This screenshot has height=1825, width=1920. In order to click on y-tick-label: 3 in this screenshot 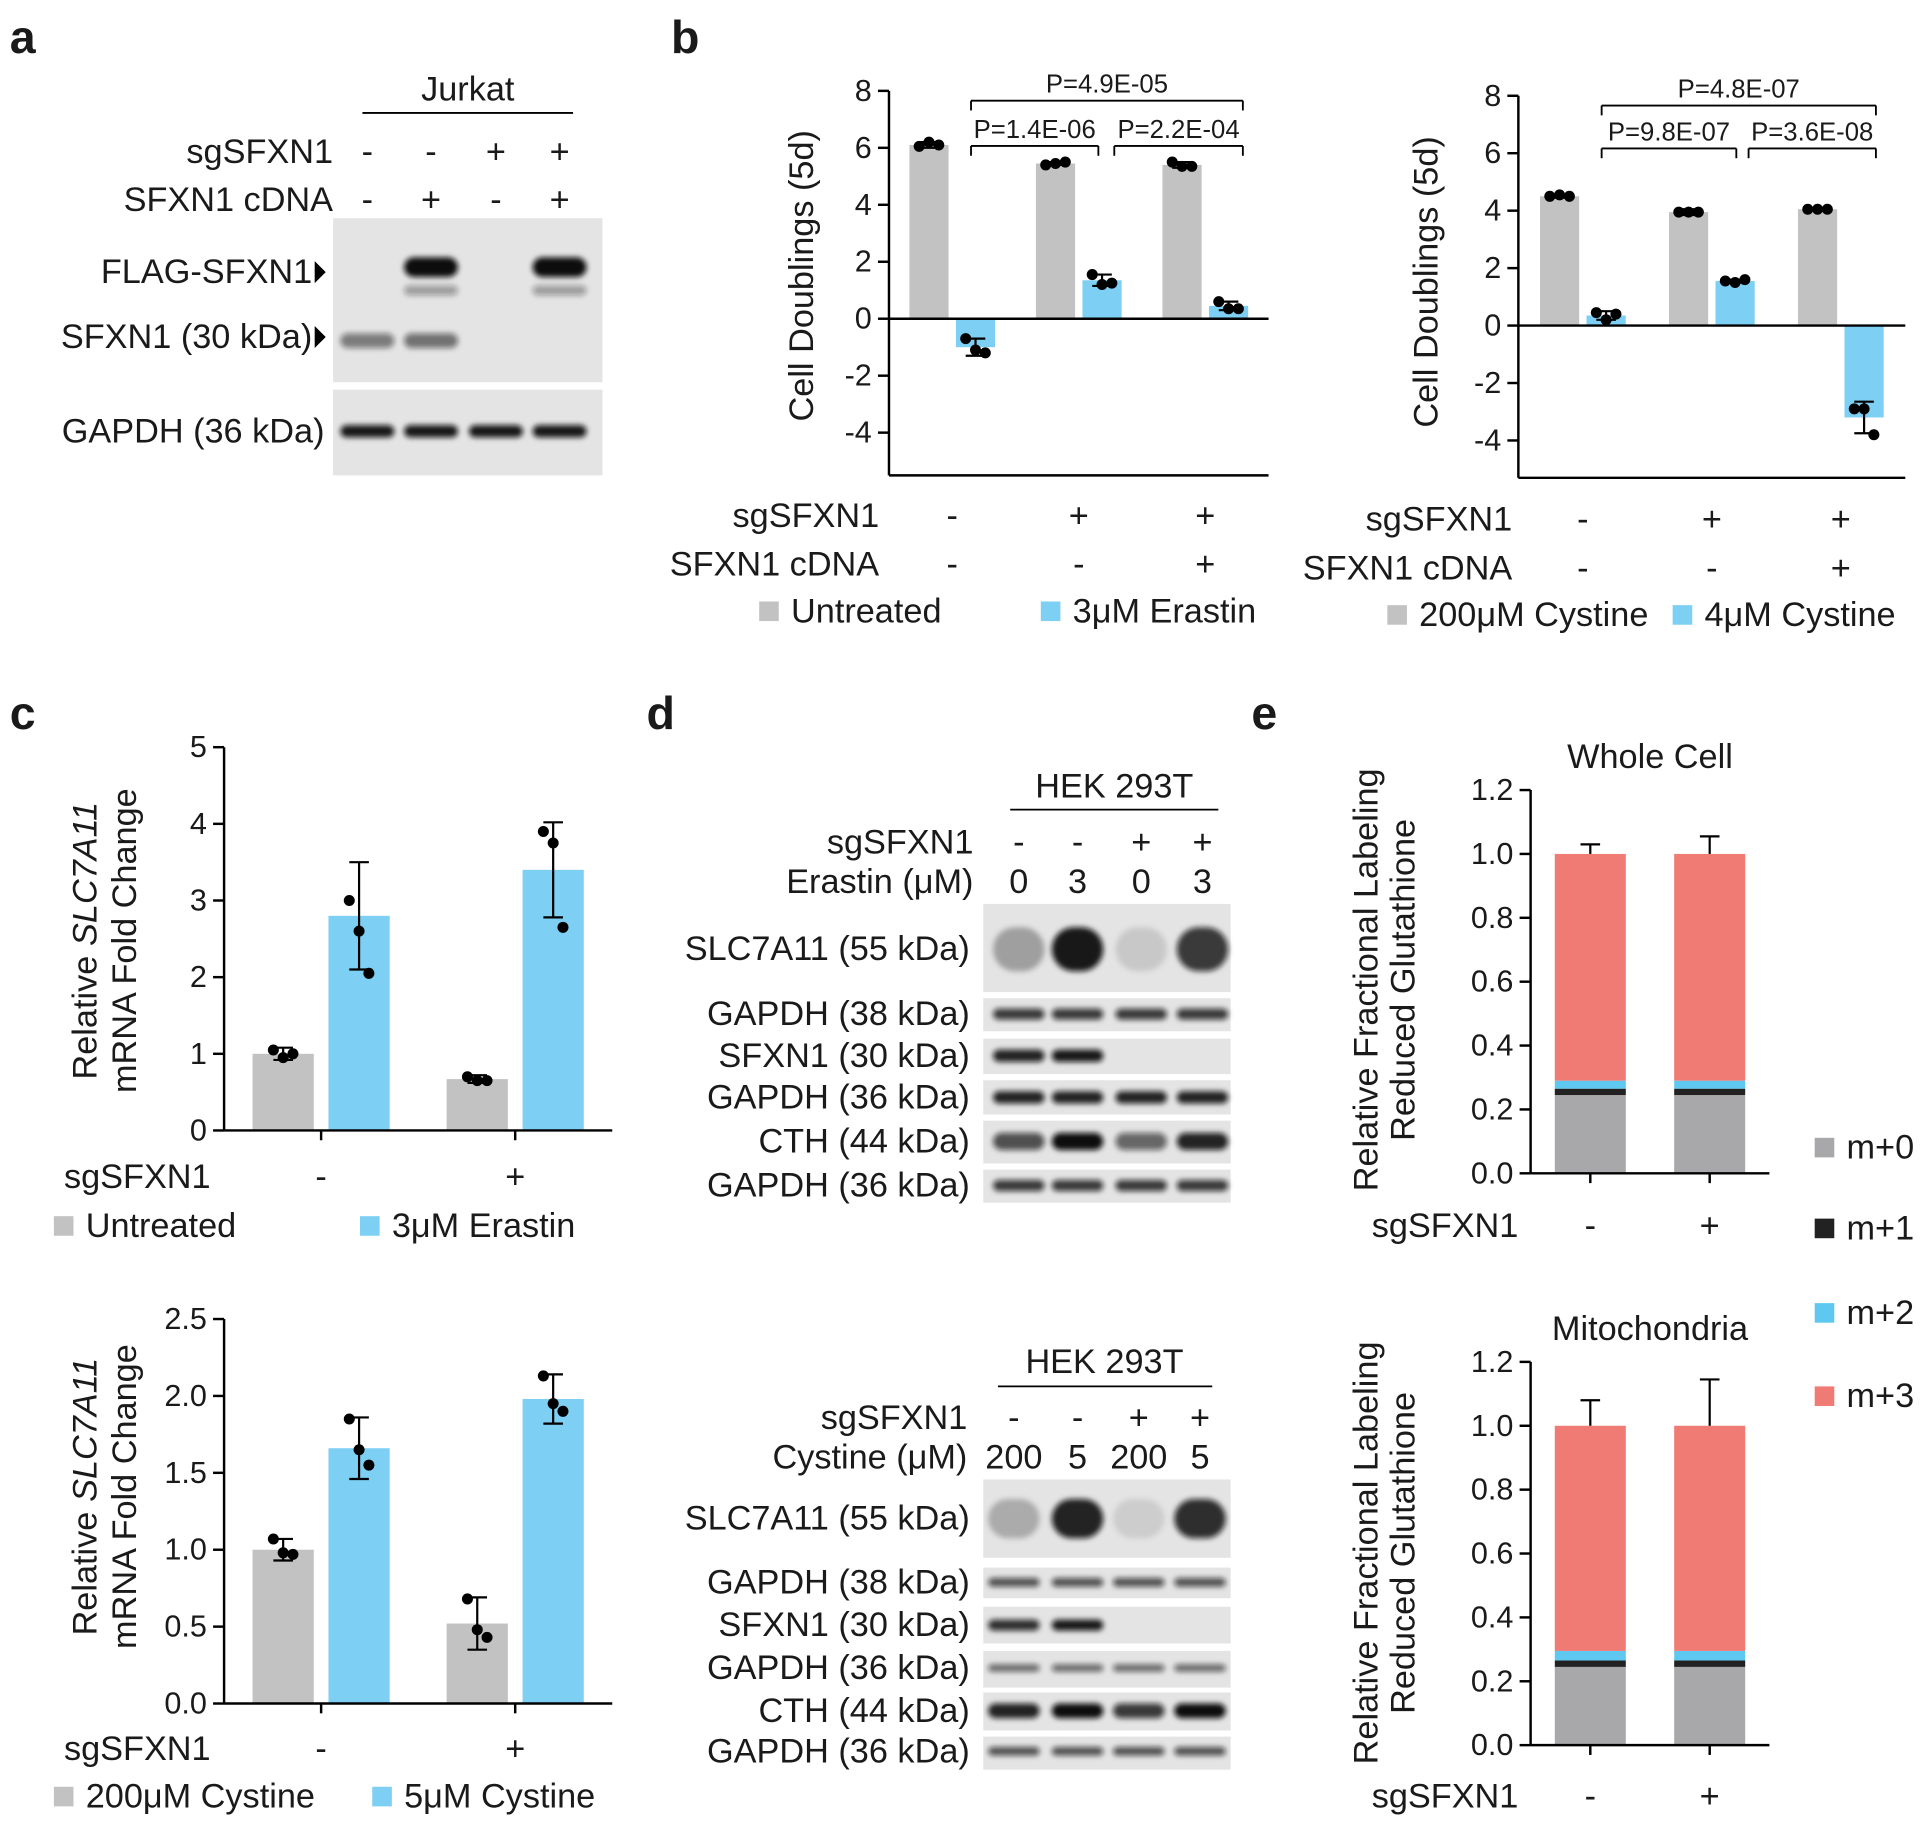, I will do `click(198, 901)`.